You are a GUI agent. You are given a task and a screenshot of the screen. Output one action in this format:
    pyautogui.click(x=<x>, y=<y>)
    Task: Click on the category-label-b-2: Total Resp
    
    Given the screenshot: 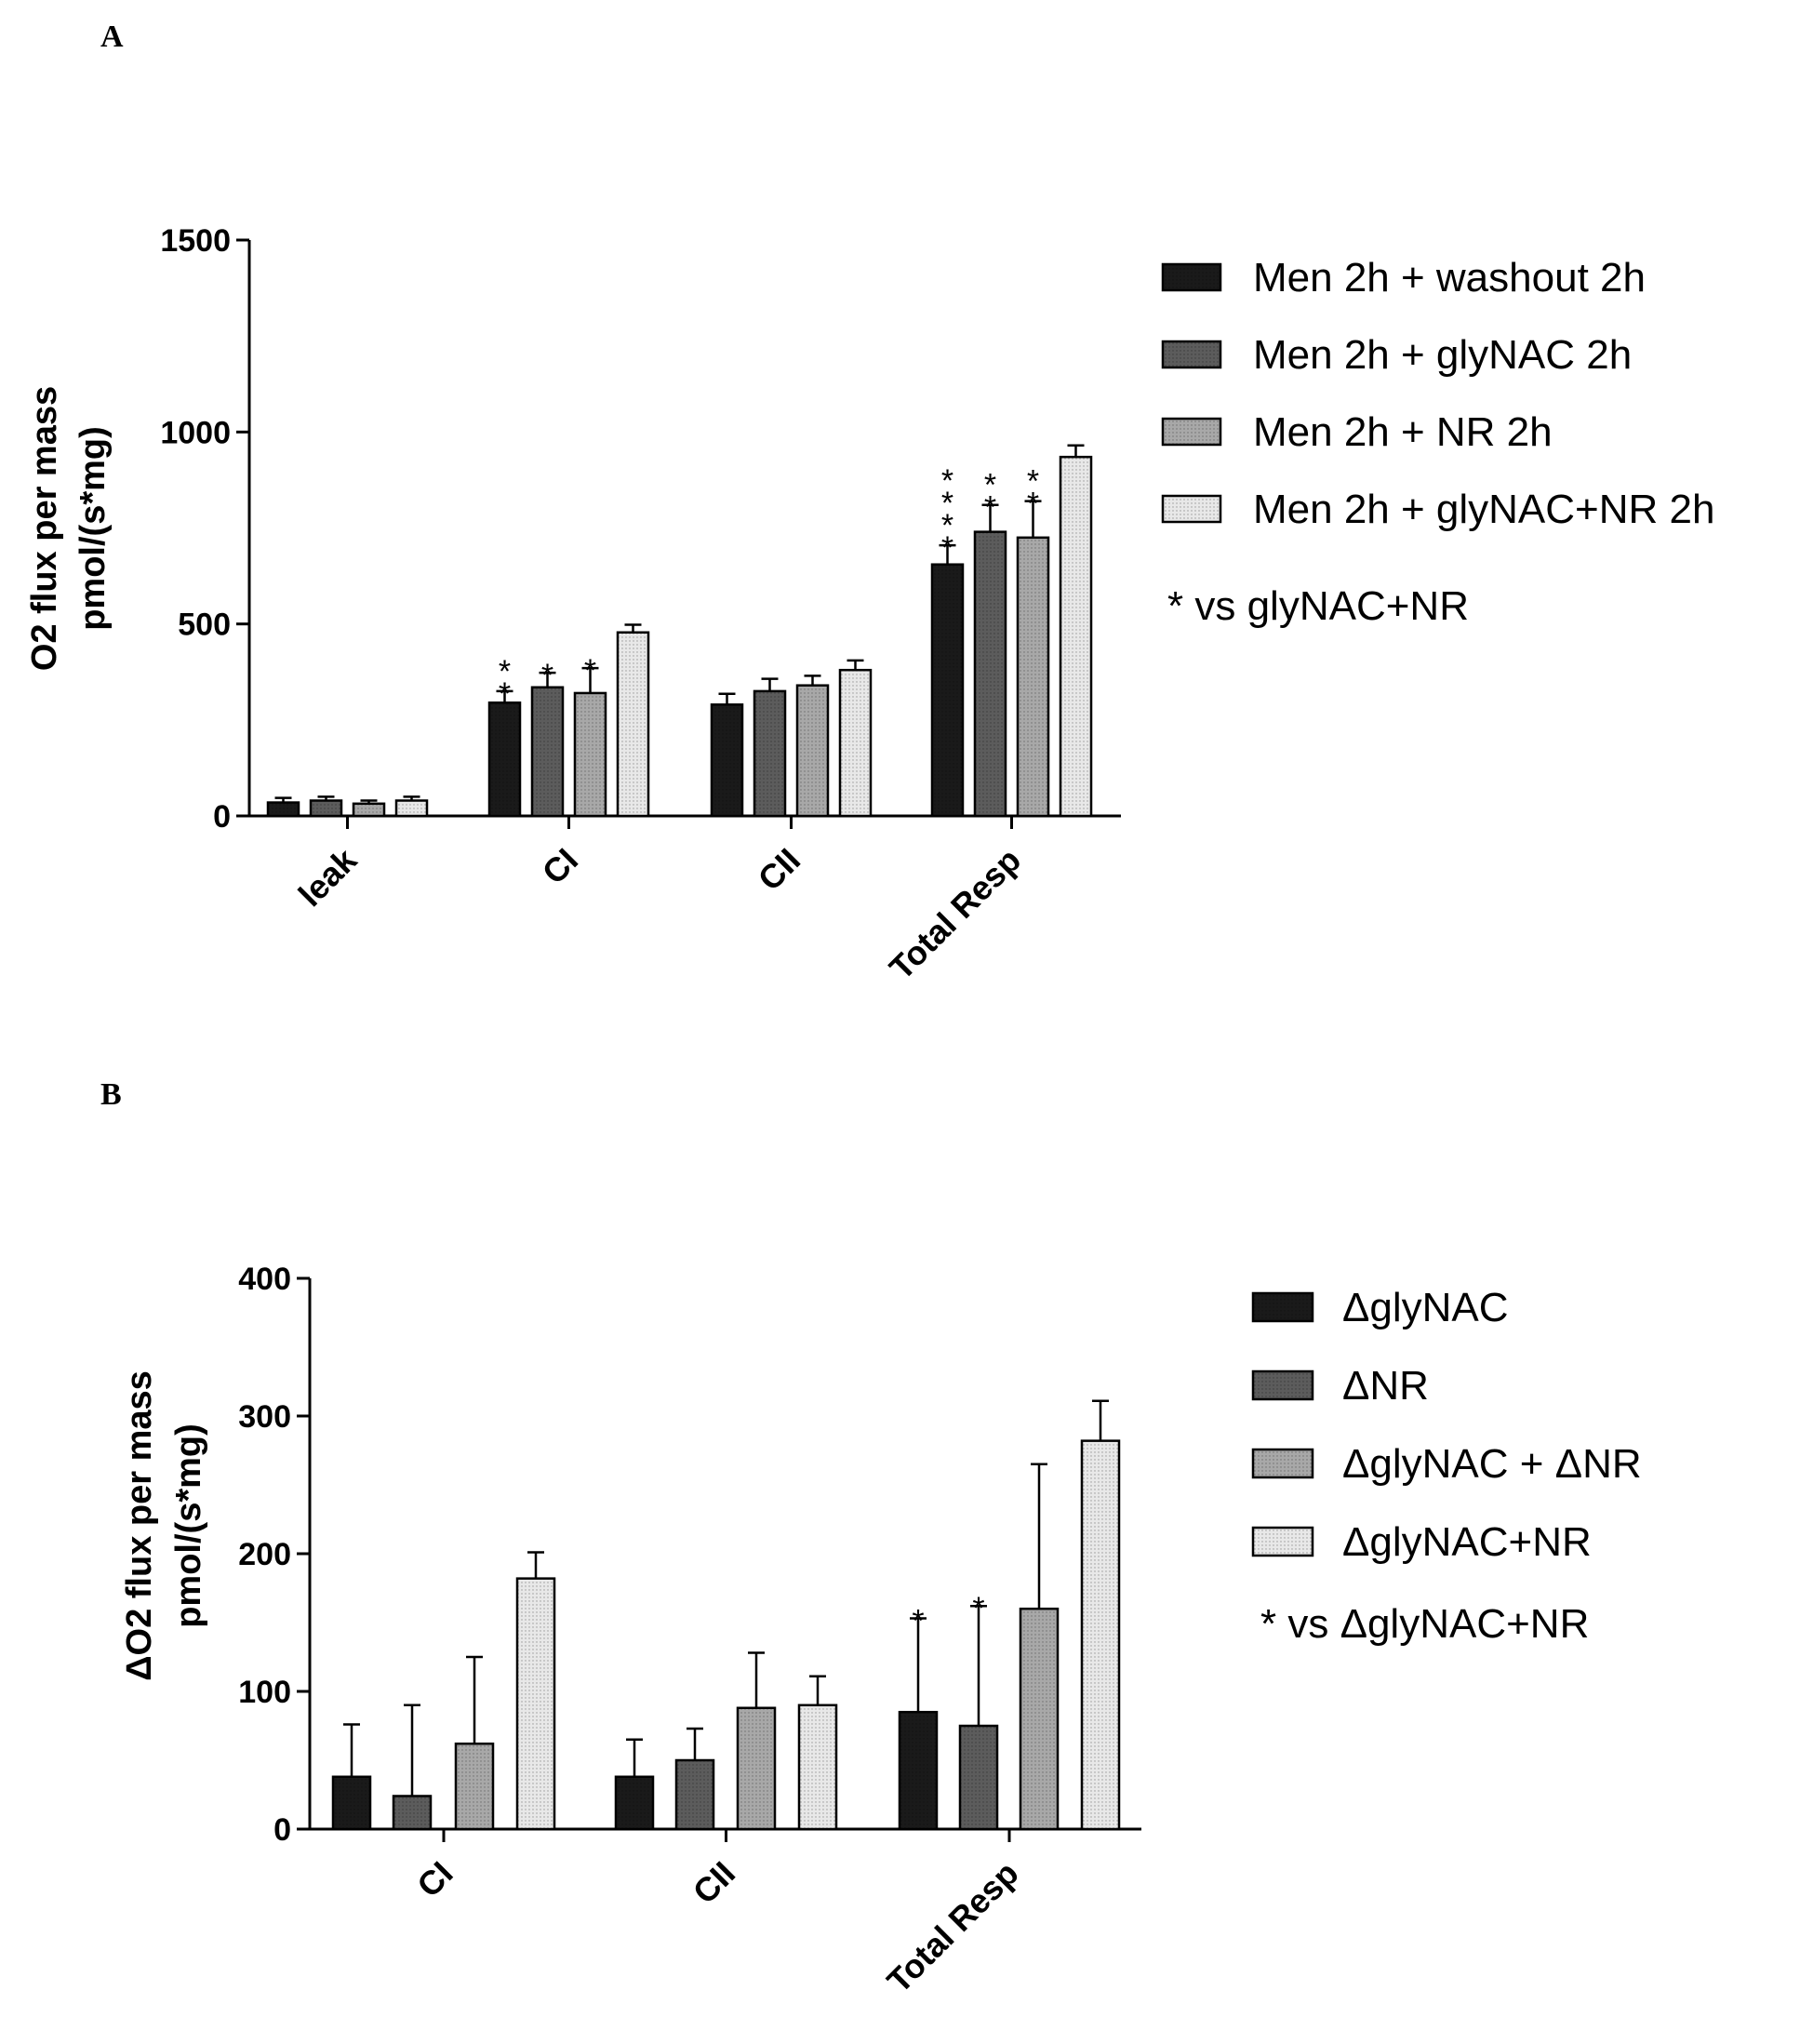 What is the action you would take?
    pyautogui.click(x=952, y=1927)
    